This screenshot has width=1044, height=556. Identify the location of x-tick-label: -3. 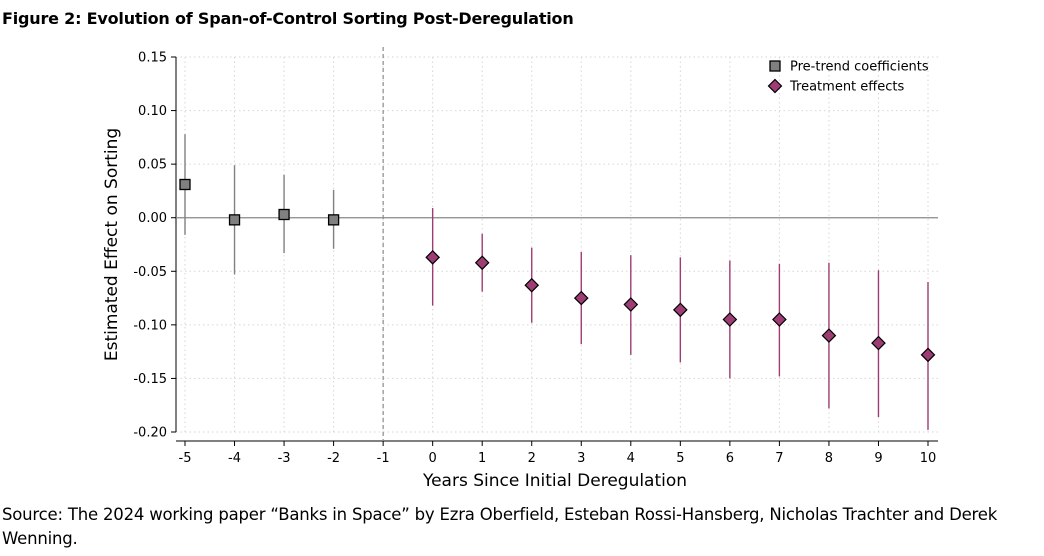
(284, 458).